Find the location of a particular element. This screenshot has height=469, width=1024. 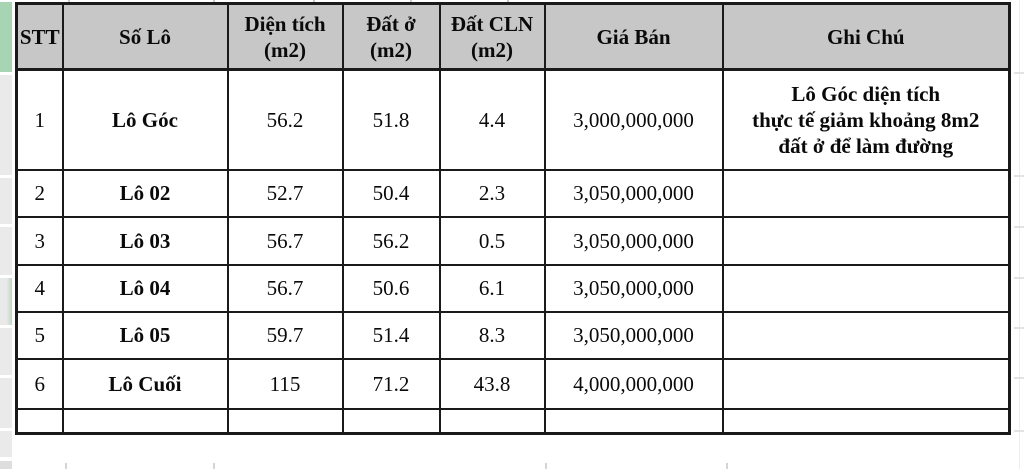

table-row-5: 5 Lô 05 59.7 51.4 8.3 3,050,000,000 is located at coordinates (513, 335).